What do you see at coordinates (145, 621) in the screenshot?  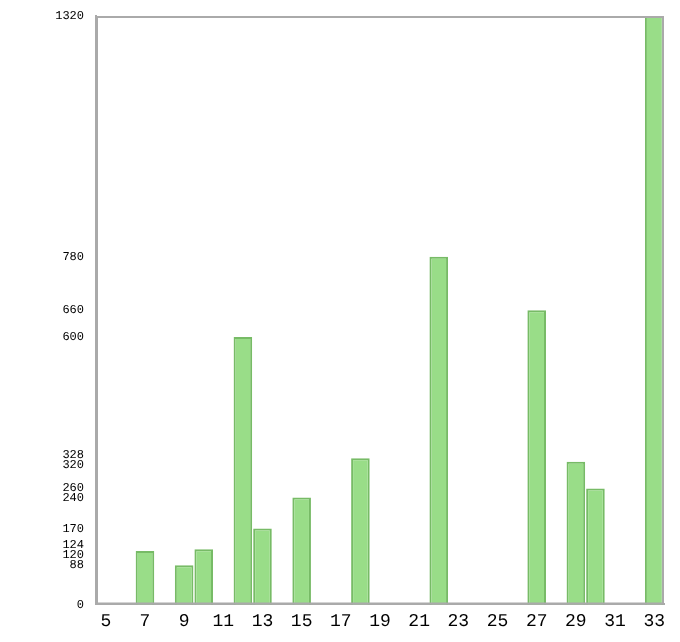 I see `x-tick-label: 7` at bounding box center [145, 621].